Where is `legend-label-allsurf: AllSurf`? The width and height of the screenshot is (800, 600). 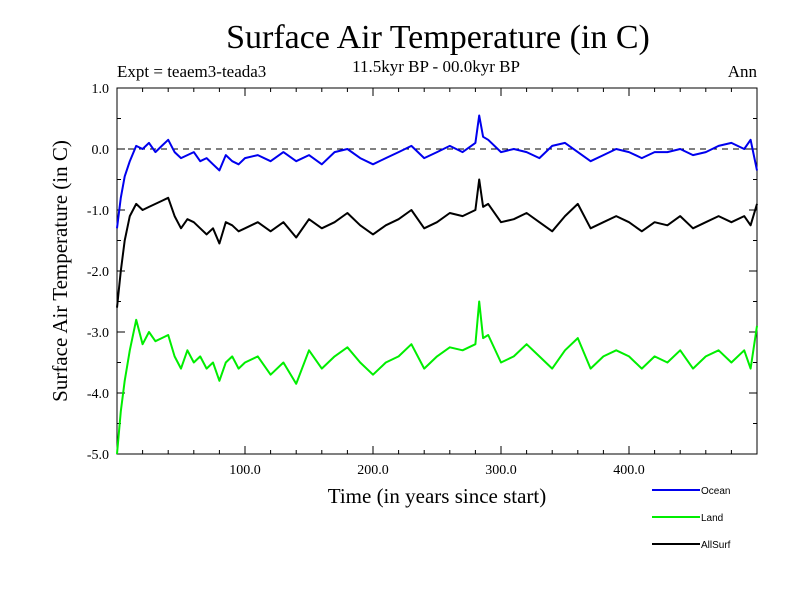
legend-label-allsurf: AllSurf is located at coordinates (716, 545).